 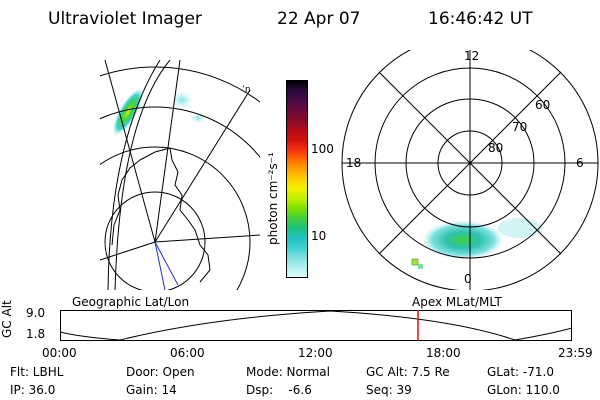 What do you see at coordinates (457, 302) in the screenshot?
I see `timeline-right-title: Apex MLat/MLT` at bounding box center [457, 302].